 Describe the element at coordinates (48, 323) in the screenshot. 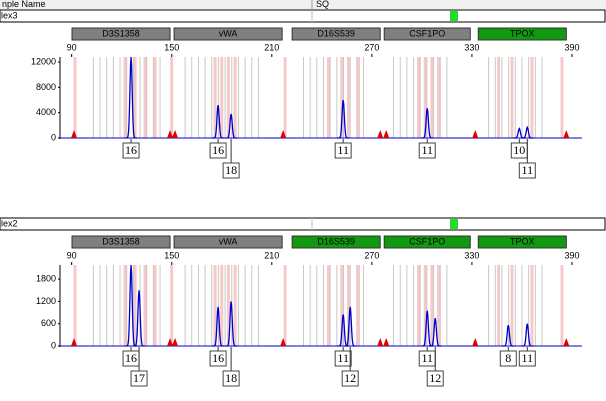

I see `y-tick-label: 600` at that location.